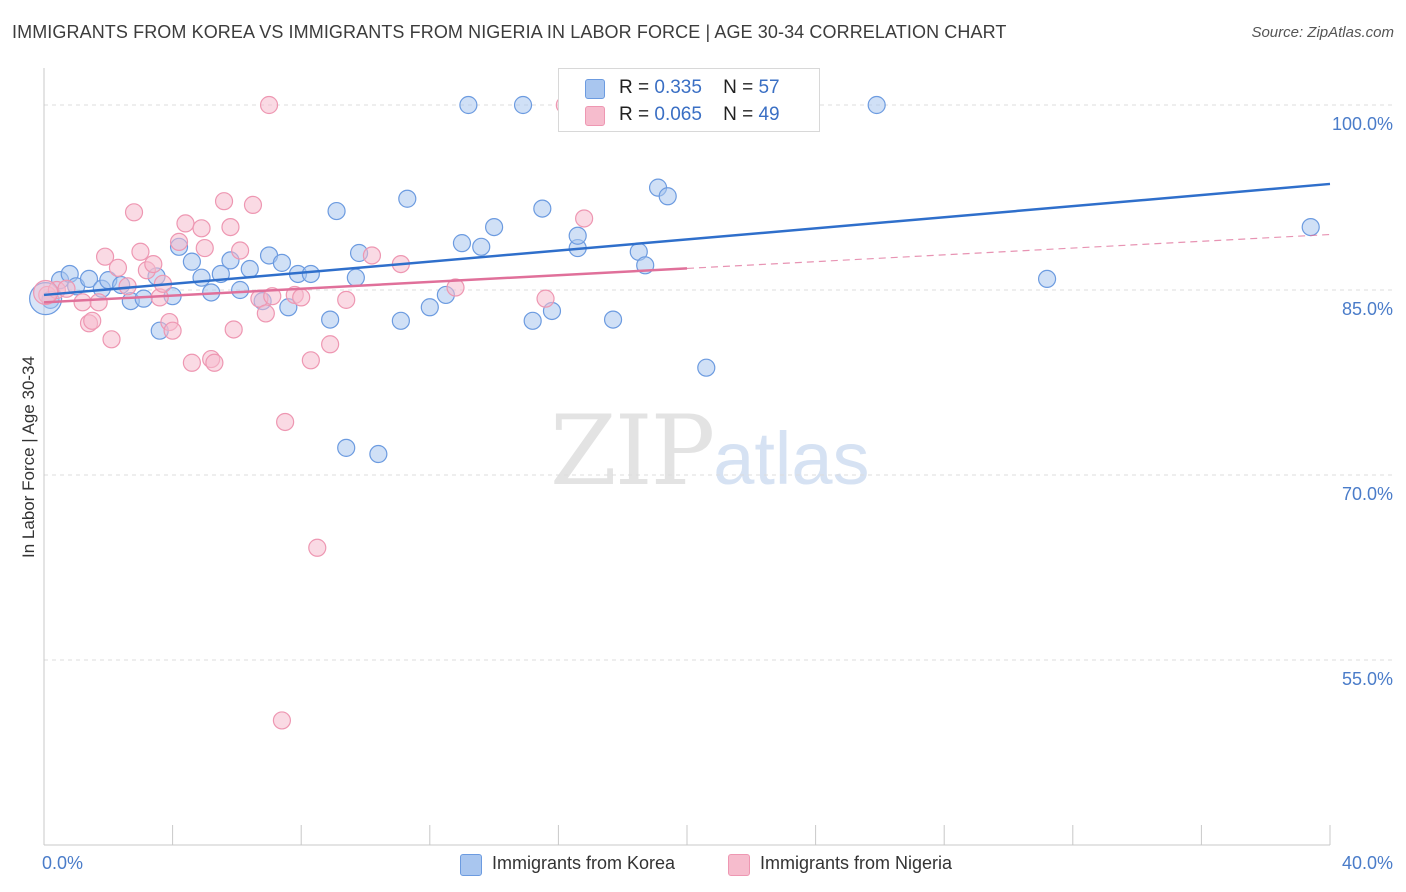 This screenshot has width=1406, height=892. What do you see at coordinates (856, 863) in the screenshot?
I see `legend-label-nigeria: Immigrants from Nigeria` at bounding box center [856, 863].